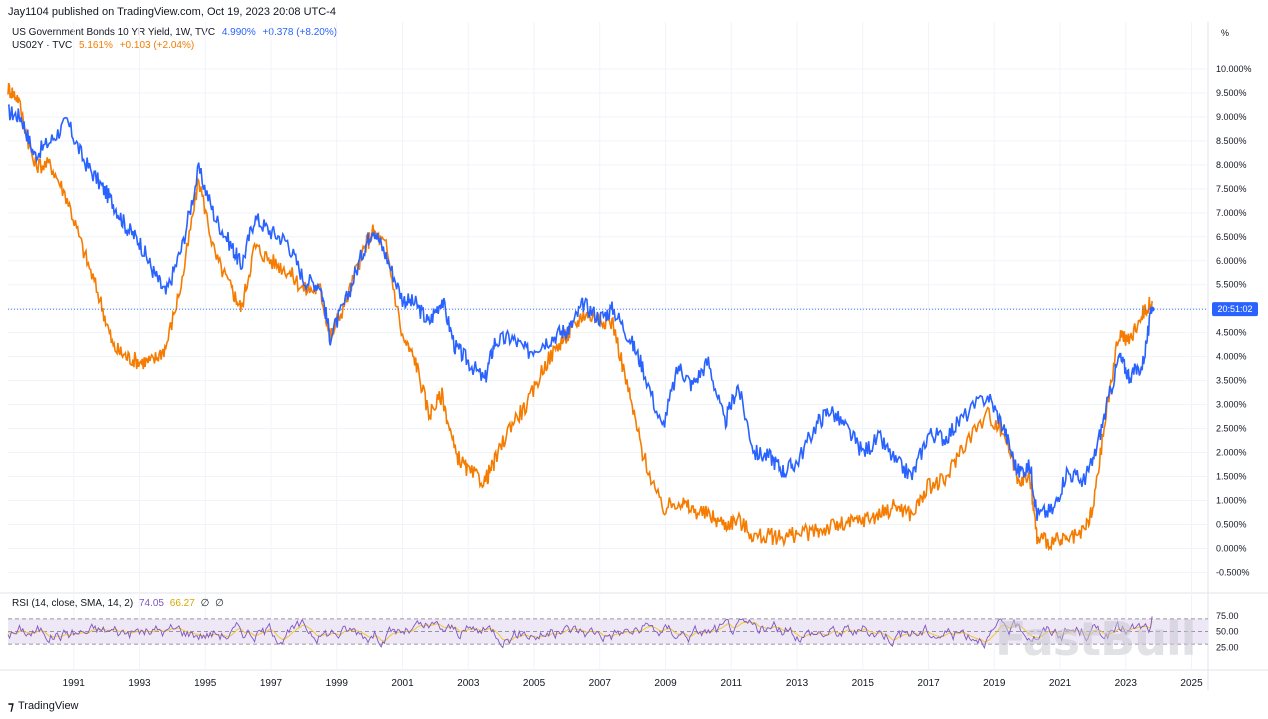 This screenshot has width=1268, height=719. What do you see at coordinates (1231, 117) in the screenshot?
I see `y-tick-label: 9.000%` at bounding box center [1231, 117].